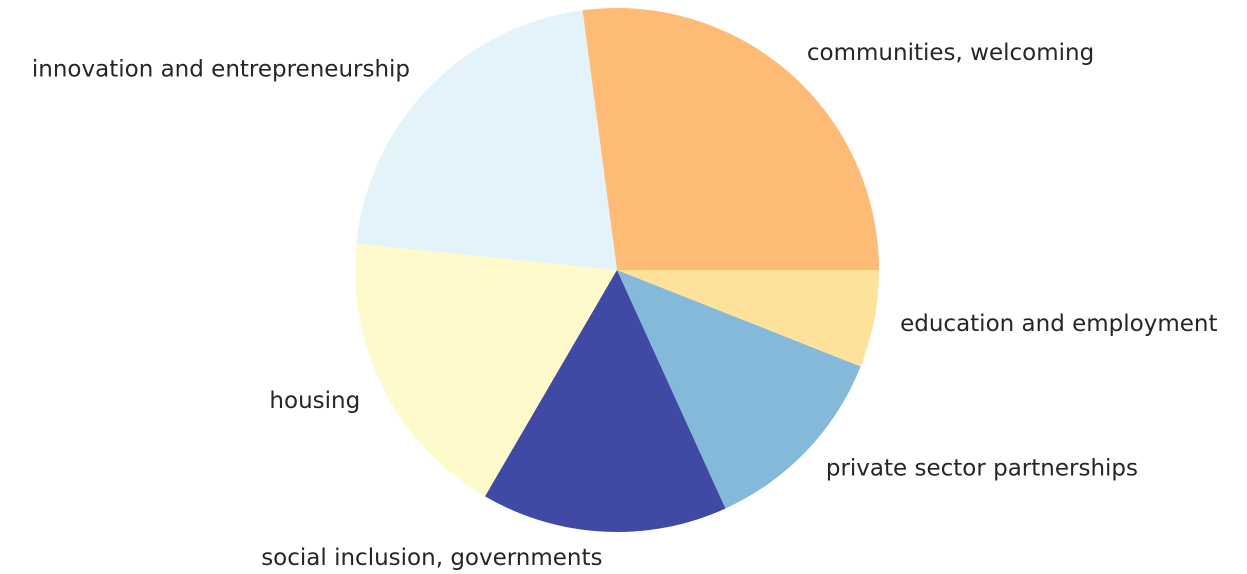  What do you see at coordinates (748, 318) in the screenshot?
I see `pie-slice-education-and-employment` at bounding box center [748, 318].